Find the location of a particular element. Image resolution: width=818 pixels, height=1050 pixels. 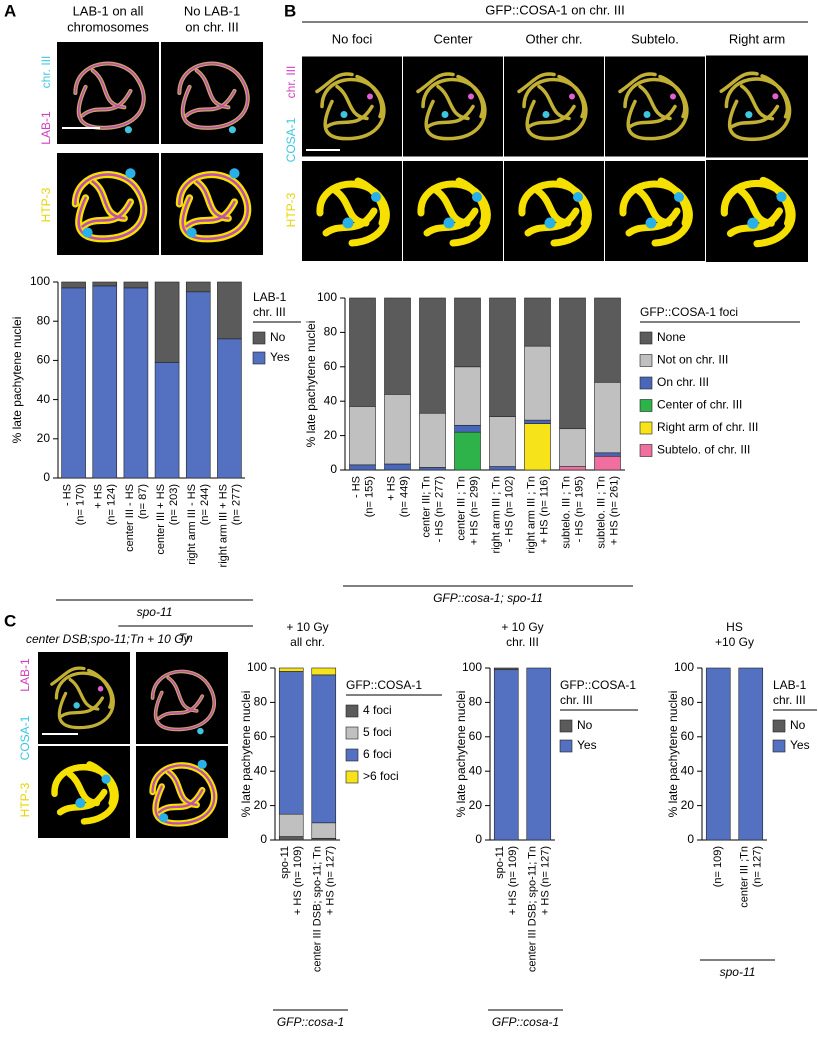

stain-label: chr. III is located at coordinates (46, 72).